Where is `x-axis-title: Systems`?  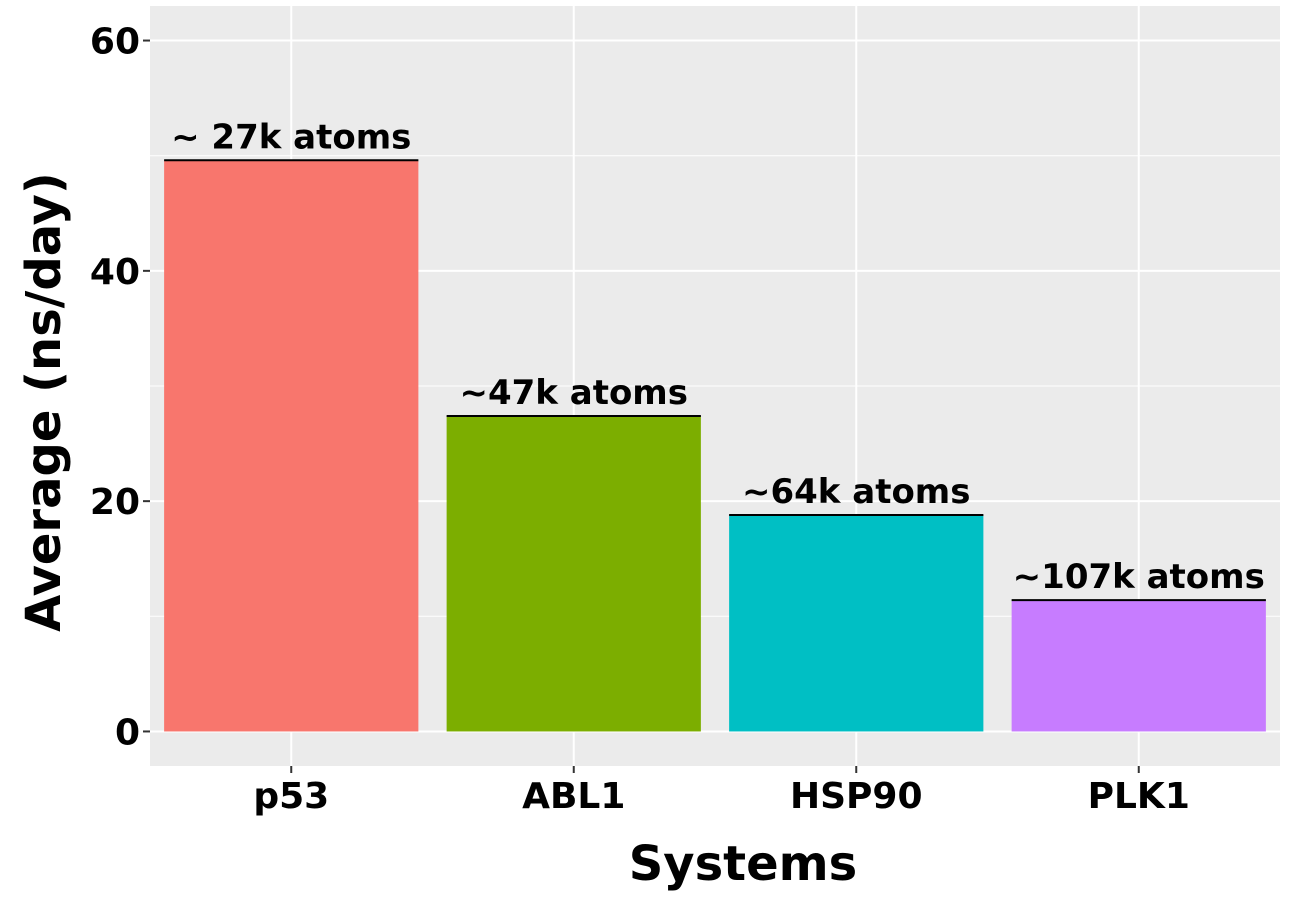 x-axis-title: Systems is located at coordinates (743, 864).